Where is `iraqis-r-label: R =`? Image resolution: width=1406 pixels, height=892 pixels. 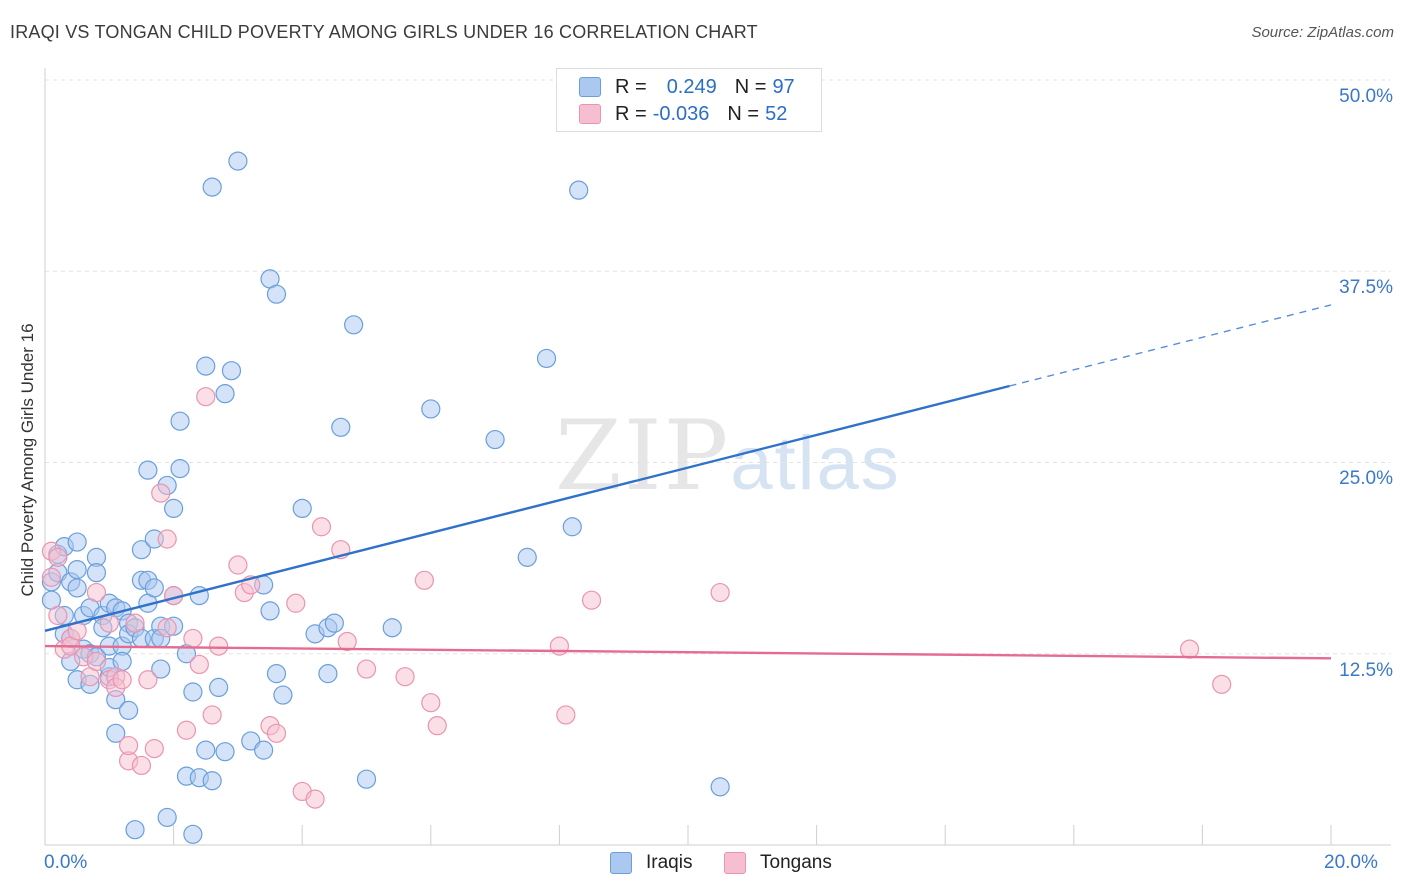 iraqis-r-label: R = is located at coordinates (631, 86).